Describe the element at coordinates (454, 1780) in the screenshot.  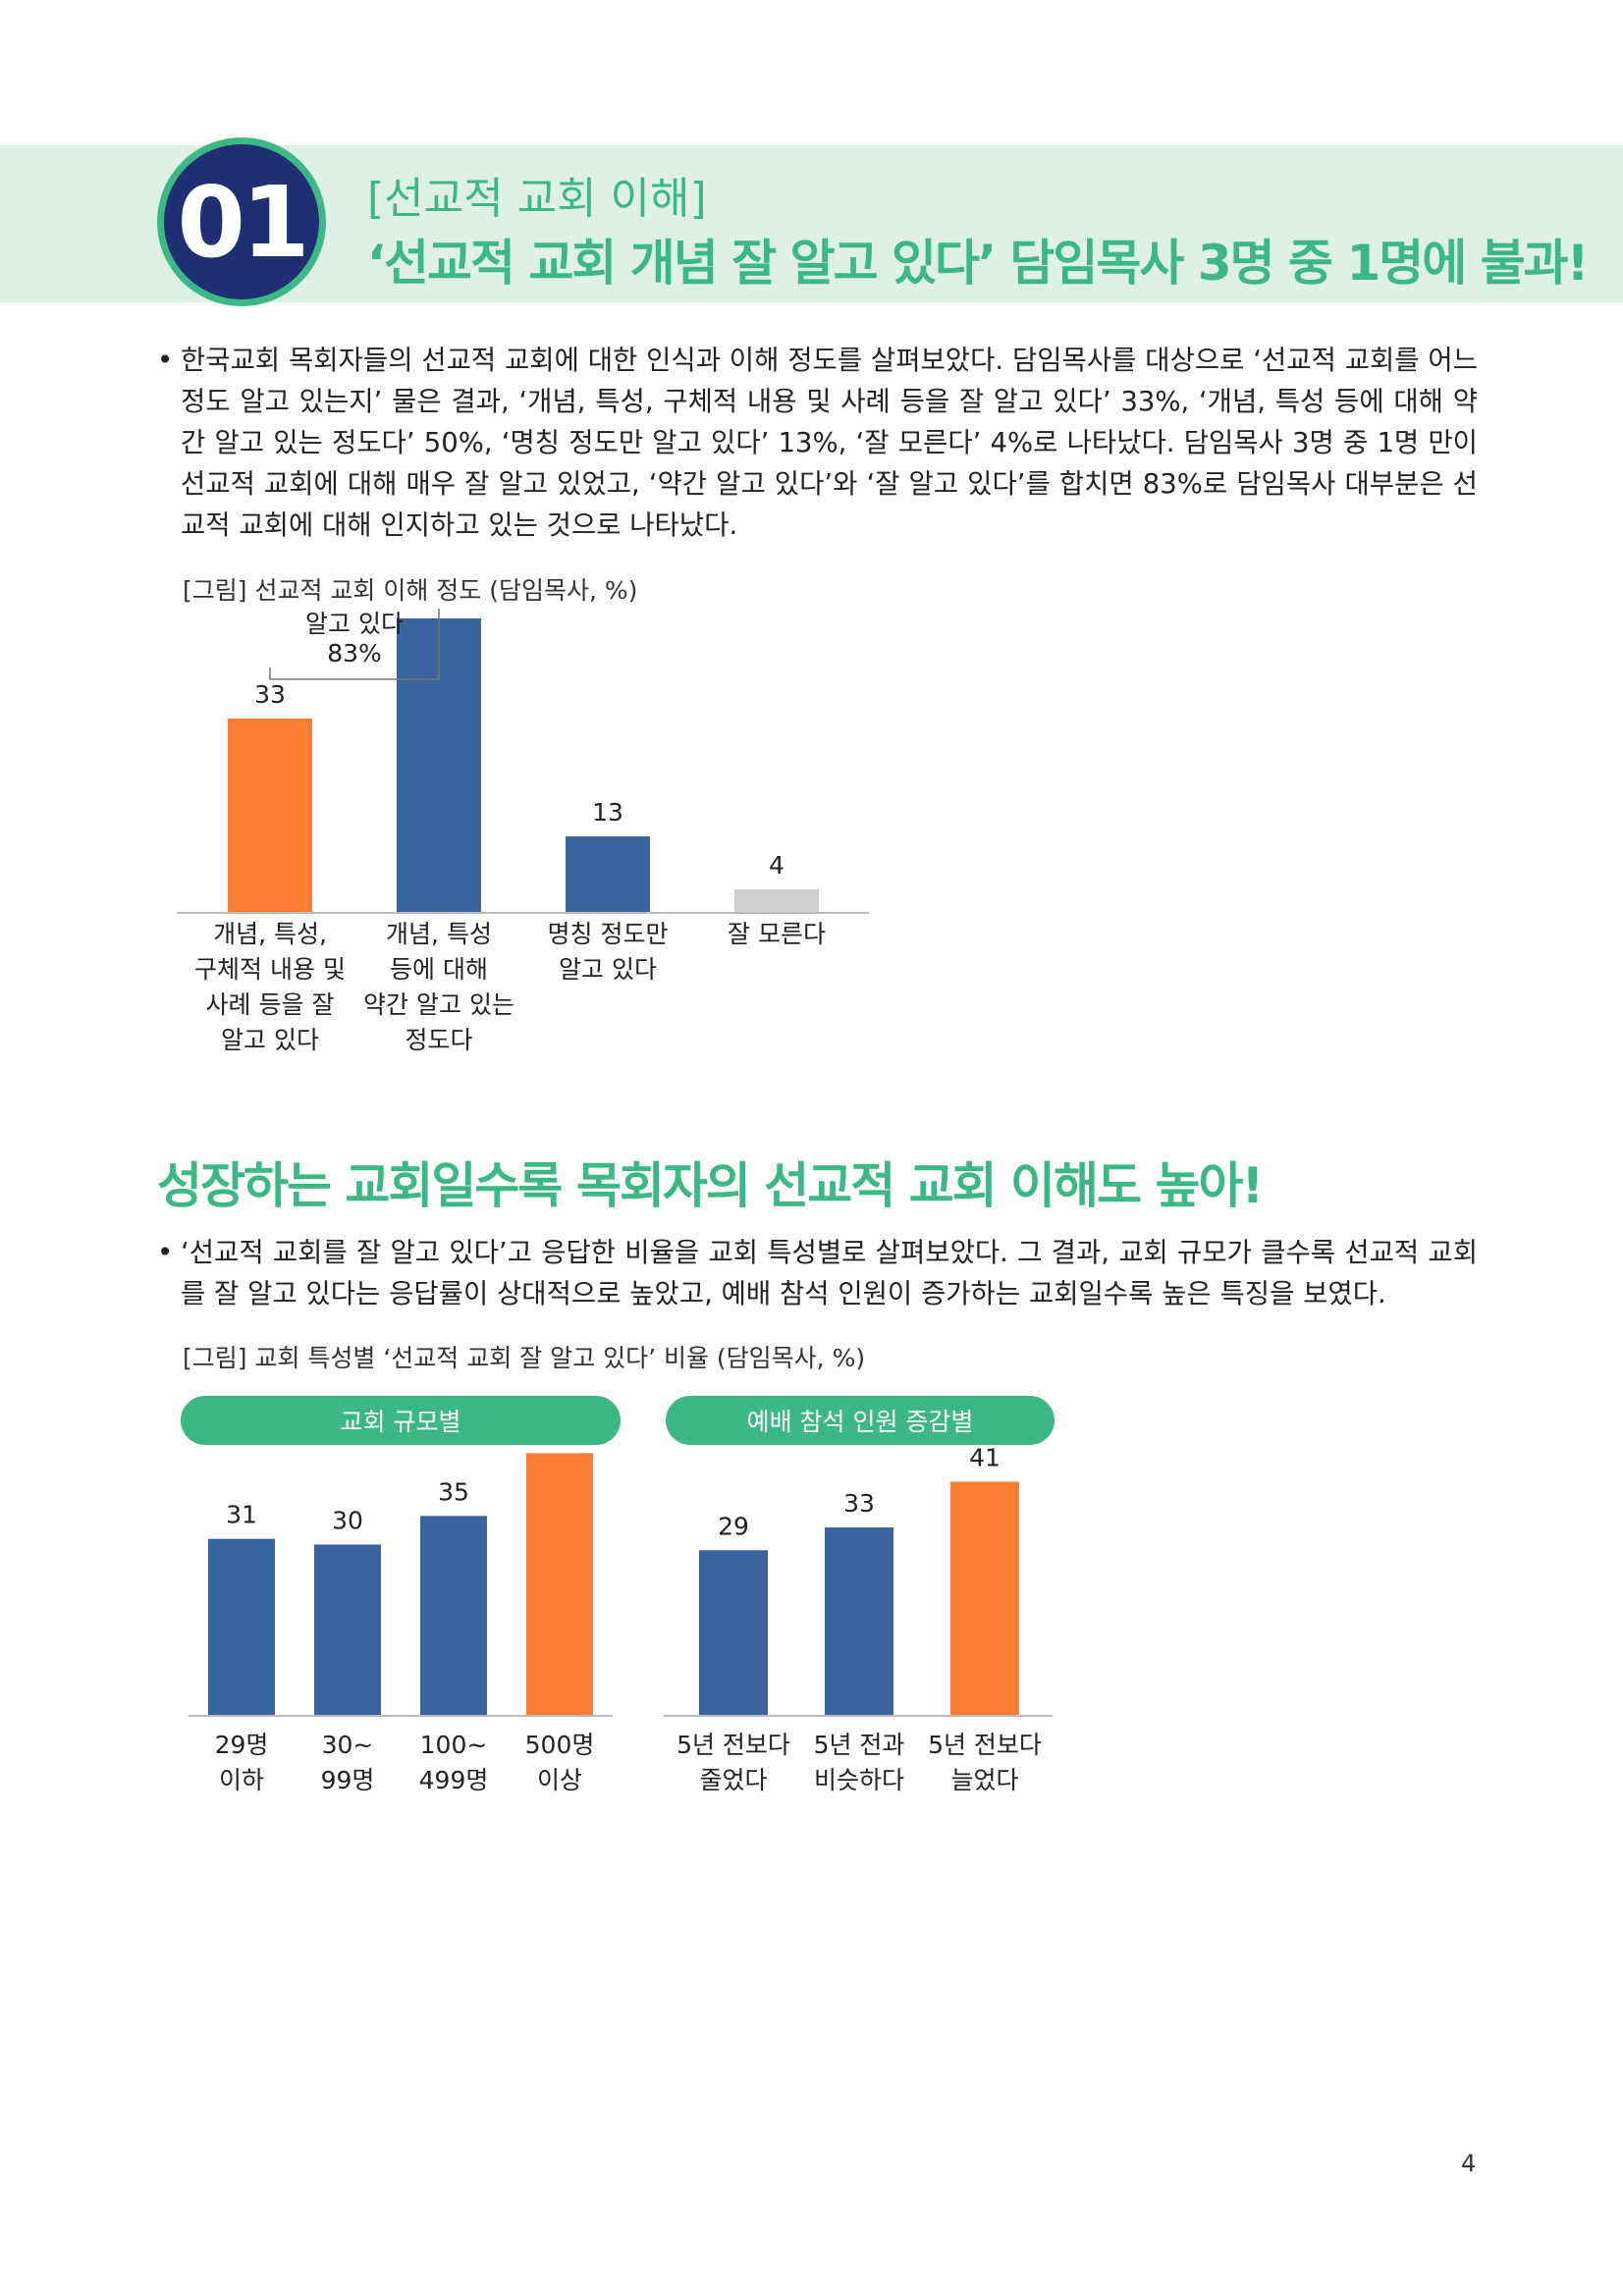
I see `category-label: 499명` at that location.